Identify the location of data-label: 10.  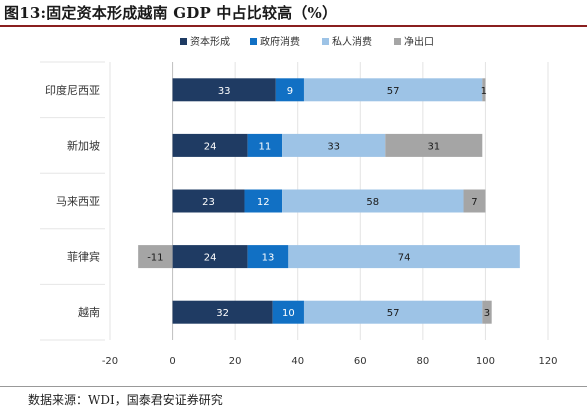
(288, 313).